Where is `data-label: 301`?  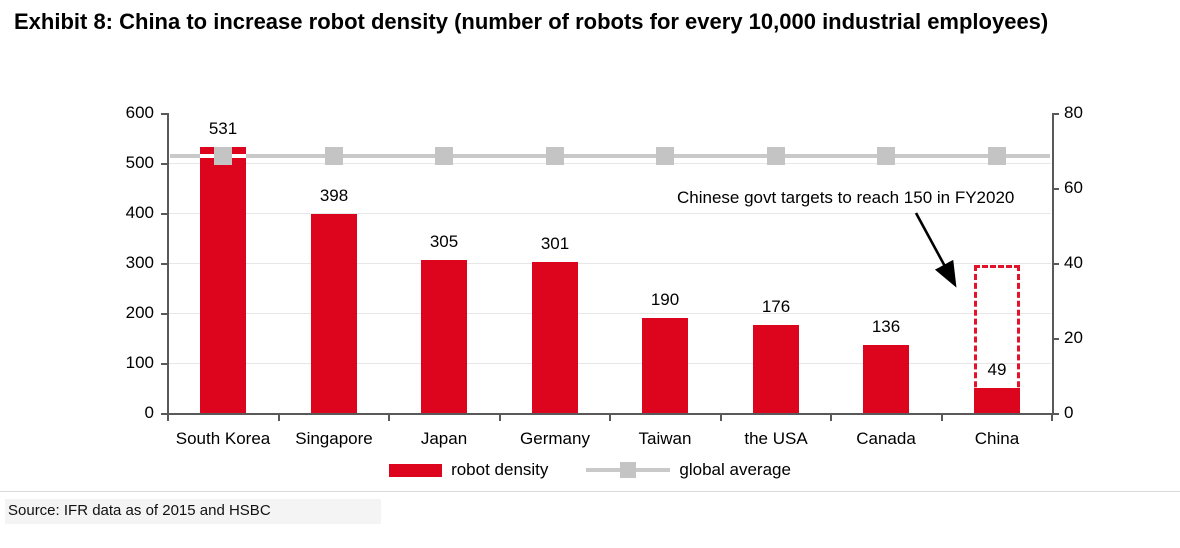 data-label: 301 is located at coordinates (555, 243).